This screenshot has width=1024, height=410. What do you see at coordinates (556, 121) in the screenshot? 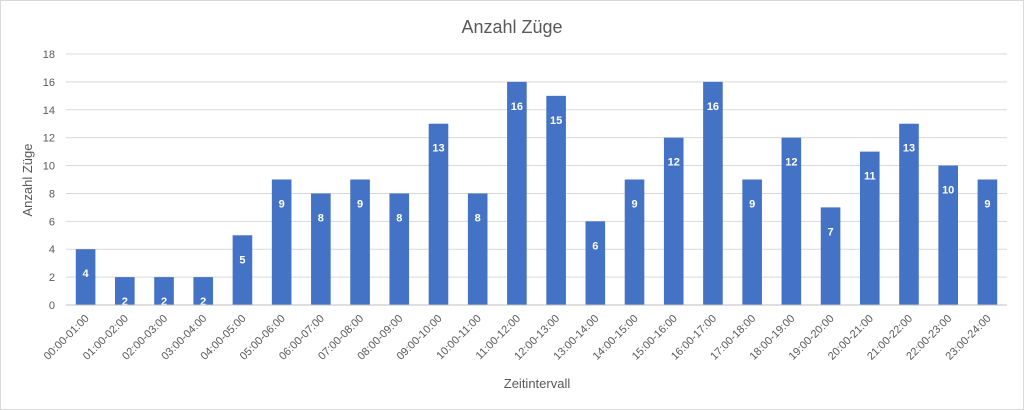
I see `data-label: 15` at bounding box center [556, 121].